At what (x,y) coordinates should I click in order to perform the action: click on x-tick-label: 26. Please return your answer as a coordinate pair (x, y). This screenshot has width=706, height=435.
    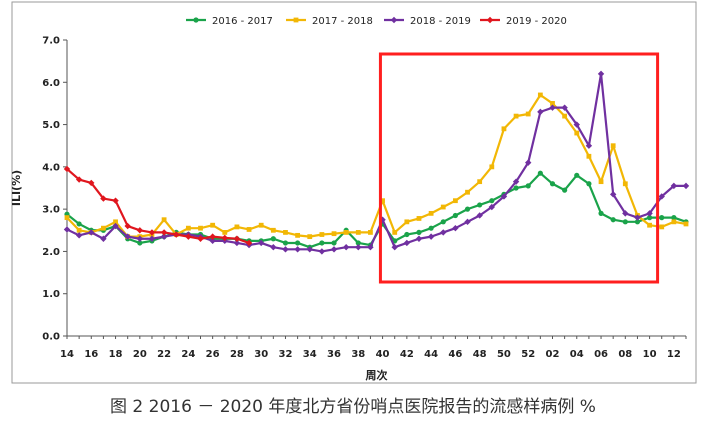
    Looking at the image, I should click on (213, 354).